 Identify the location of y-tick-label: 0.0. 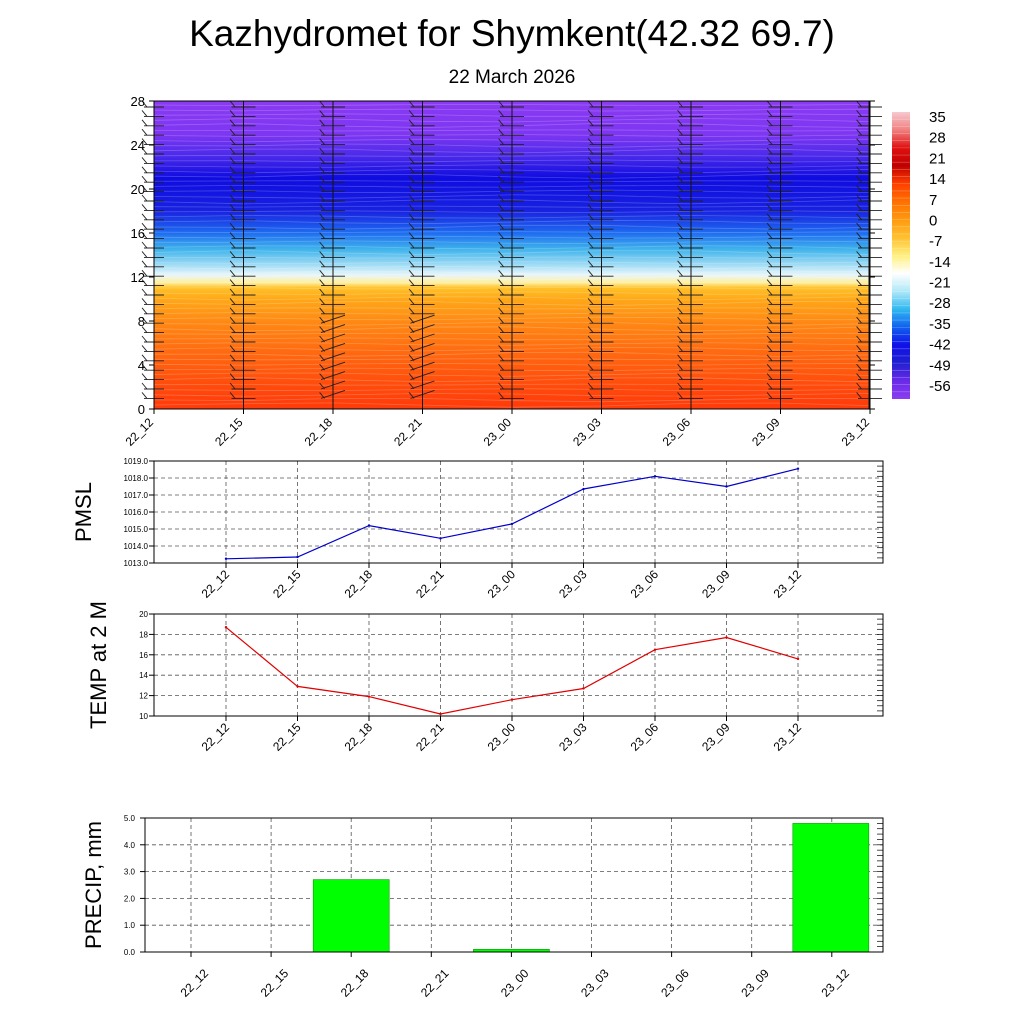
(130, 952).